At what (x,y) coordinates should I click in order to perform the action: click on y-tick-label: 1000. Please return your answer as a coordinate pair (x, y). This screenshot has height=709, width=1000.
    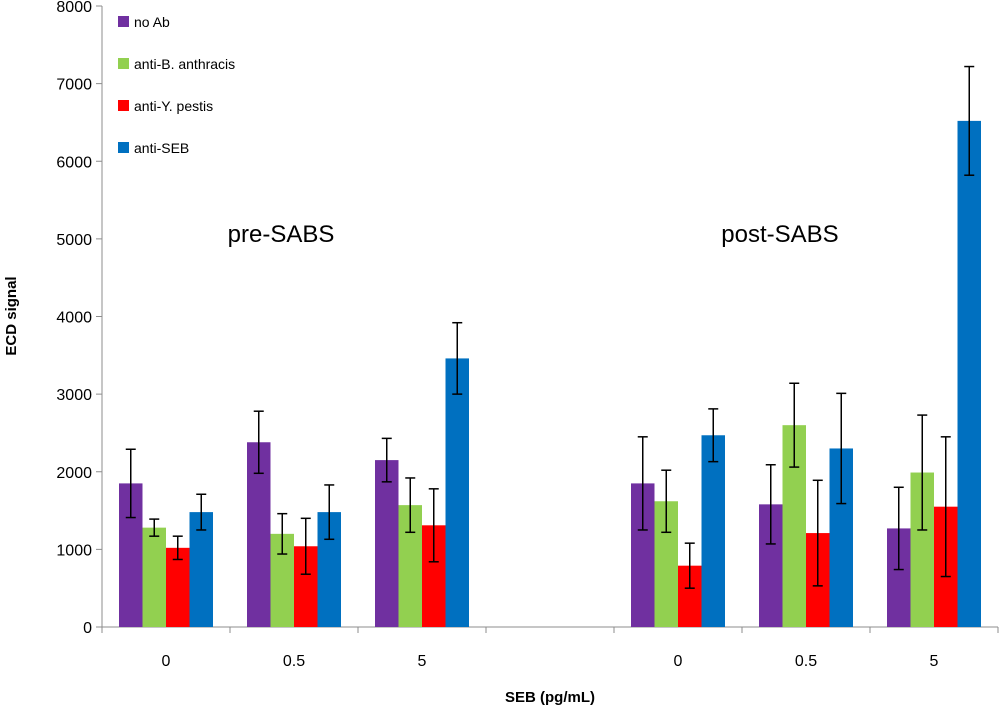
    Looking at the image, I should click on (74, 550).